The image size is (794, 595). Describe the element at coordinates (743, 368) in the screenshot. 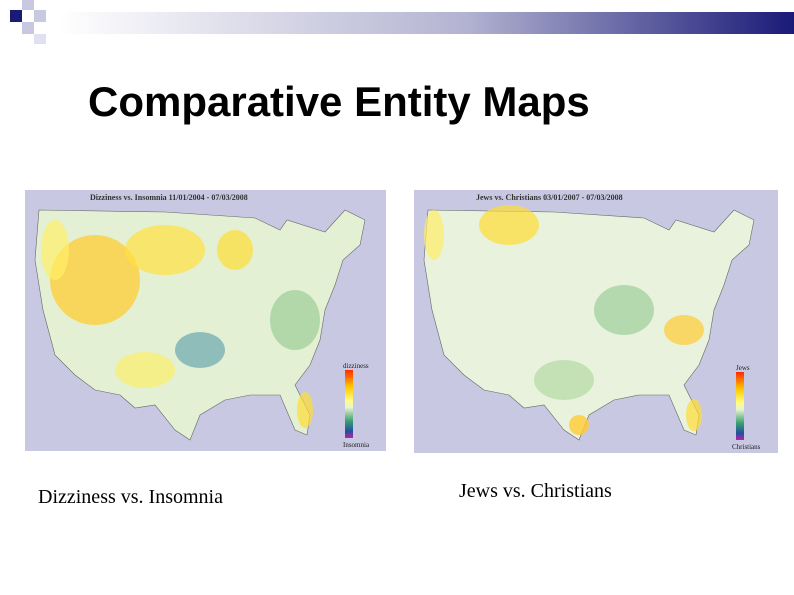

I see `legend-title: Jews` at that location.